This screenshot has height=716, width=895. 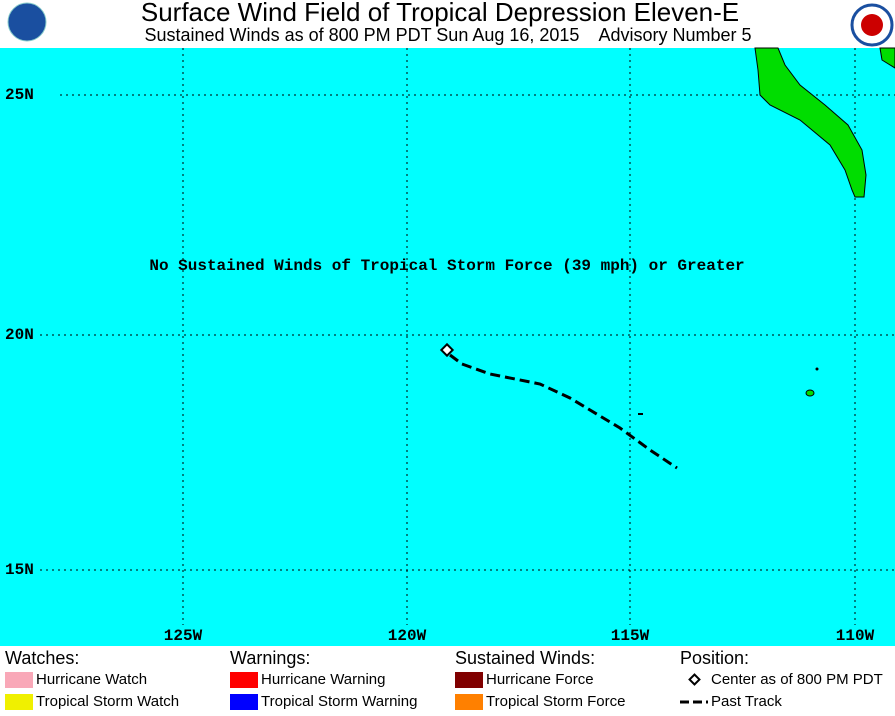 I want to click on lon-label: 125W, so click(x=183, y=636).